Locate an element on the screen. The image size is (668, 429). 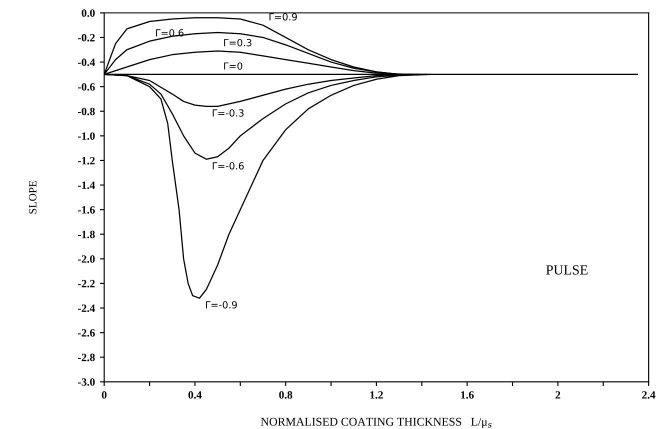
x-tick-label: 0.8 is located at coordinates (285, 395).